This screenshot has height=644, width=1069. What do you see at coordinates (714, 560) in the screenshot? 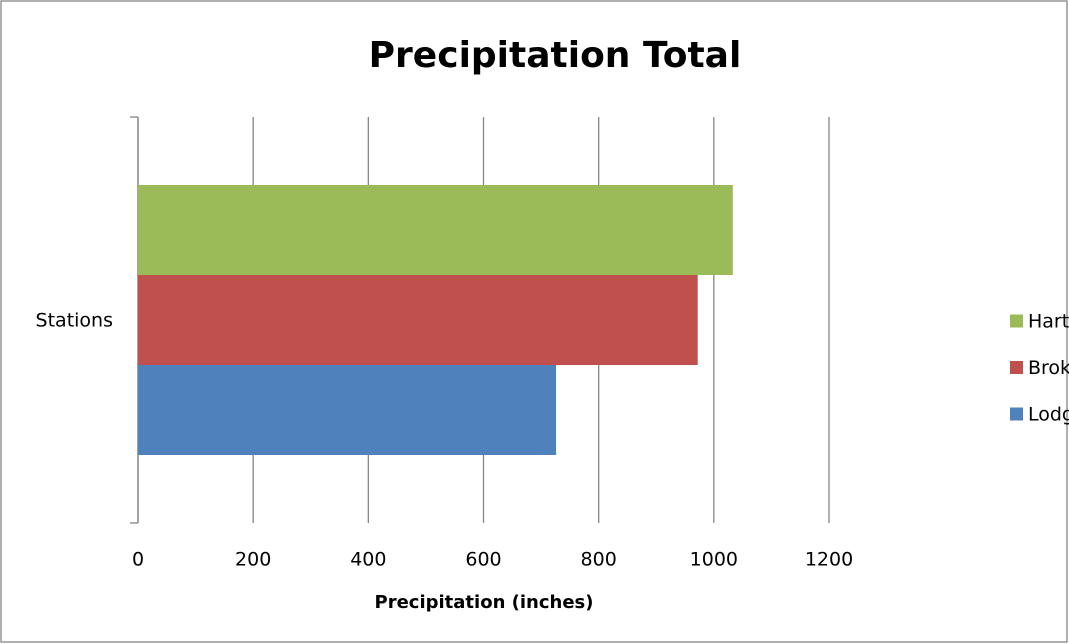
I see `x-tick-label: 1000` at bounding box center [714, 560].